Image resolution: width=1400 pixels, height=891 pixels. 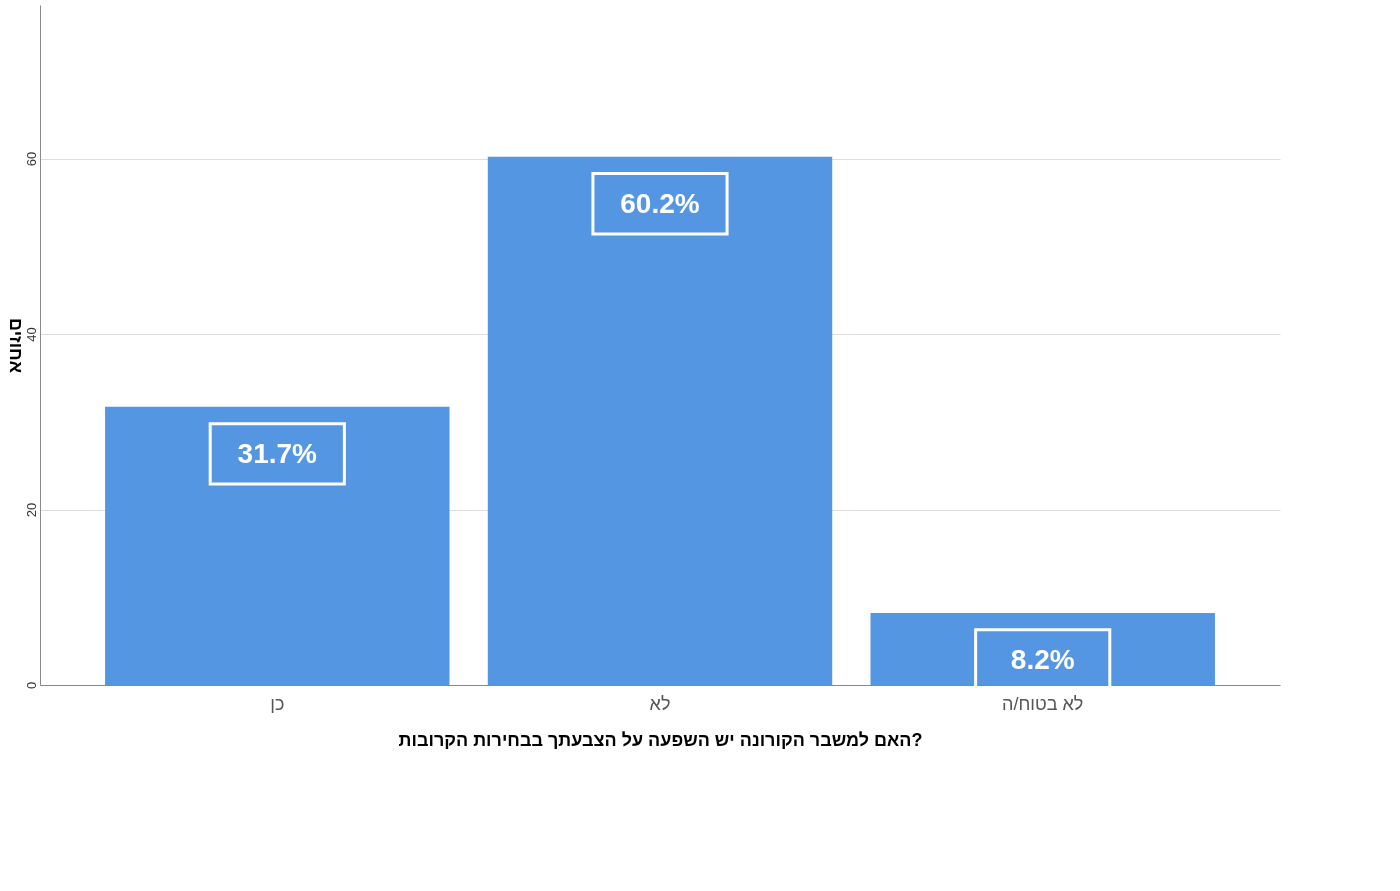 What do you see at coordinates (1042, 660) in the screenshot?
I see `data-label: 8.2%` at bounding box center [1042, 660].